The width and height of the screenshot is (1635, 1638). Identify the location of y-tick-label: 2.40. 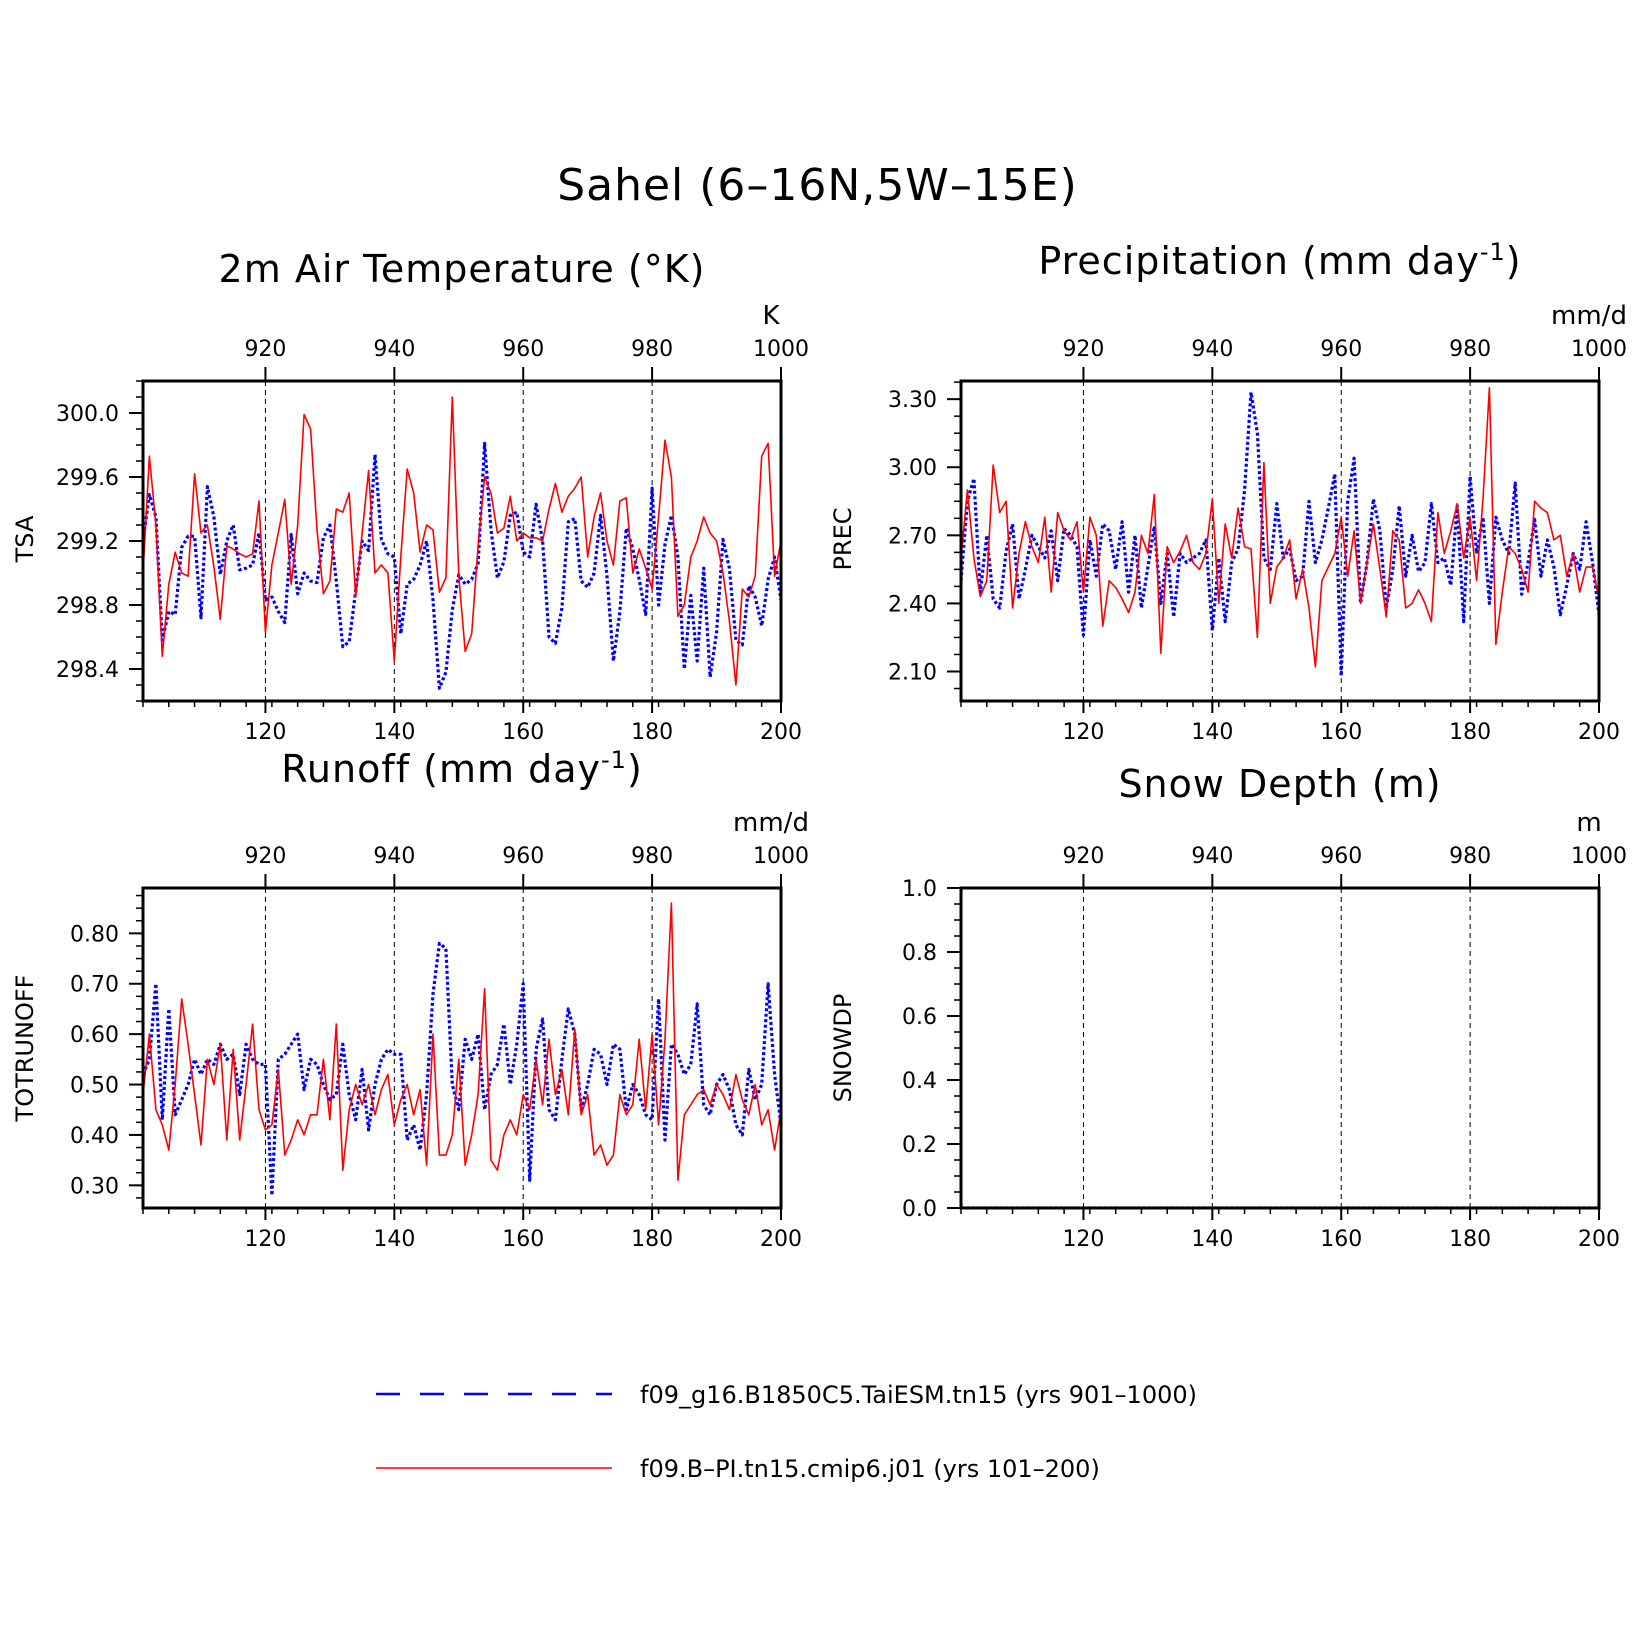
(912, 604).